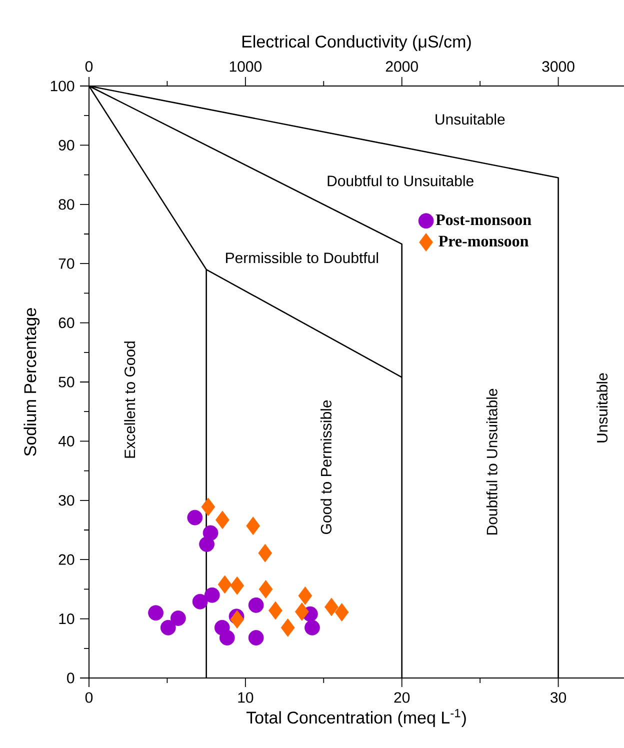 This screenshot has width=624, height=748. I want to click on y-tick-label: 0, so click(70, 678).